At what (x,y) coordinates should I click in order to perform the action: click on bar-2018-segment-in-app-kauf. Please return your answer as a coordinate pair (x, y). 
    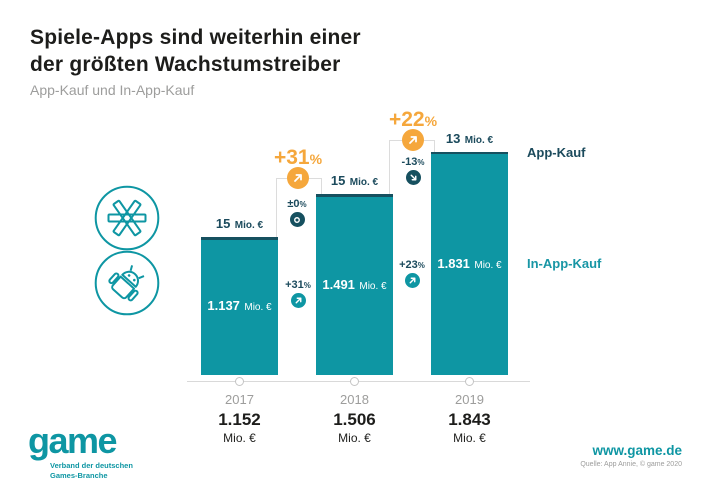
    Looking at the image, I should click on (354, 286).